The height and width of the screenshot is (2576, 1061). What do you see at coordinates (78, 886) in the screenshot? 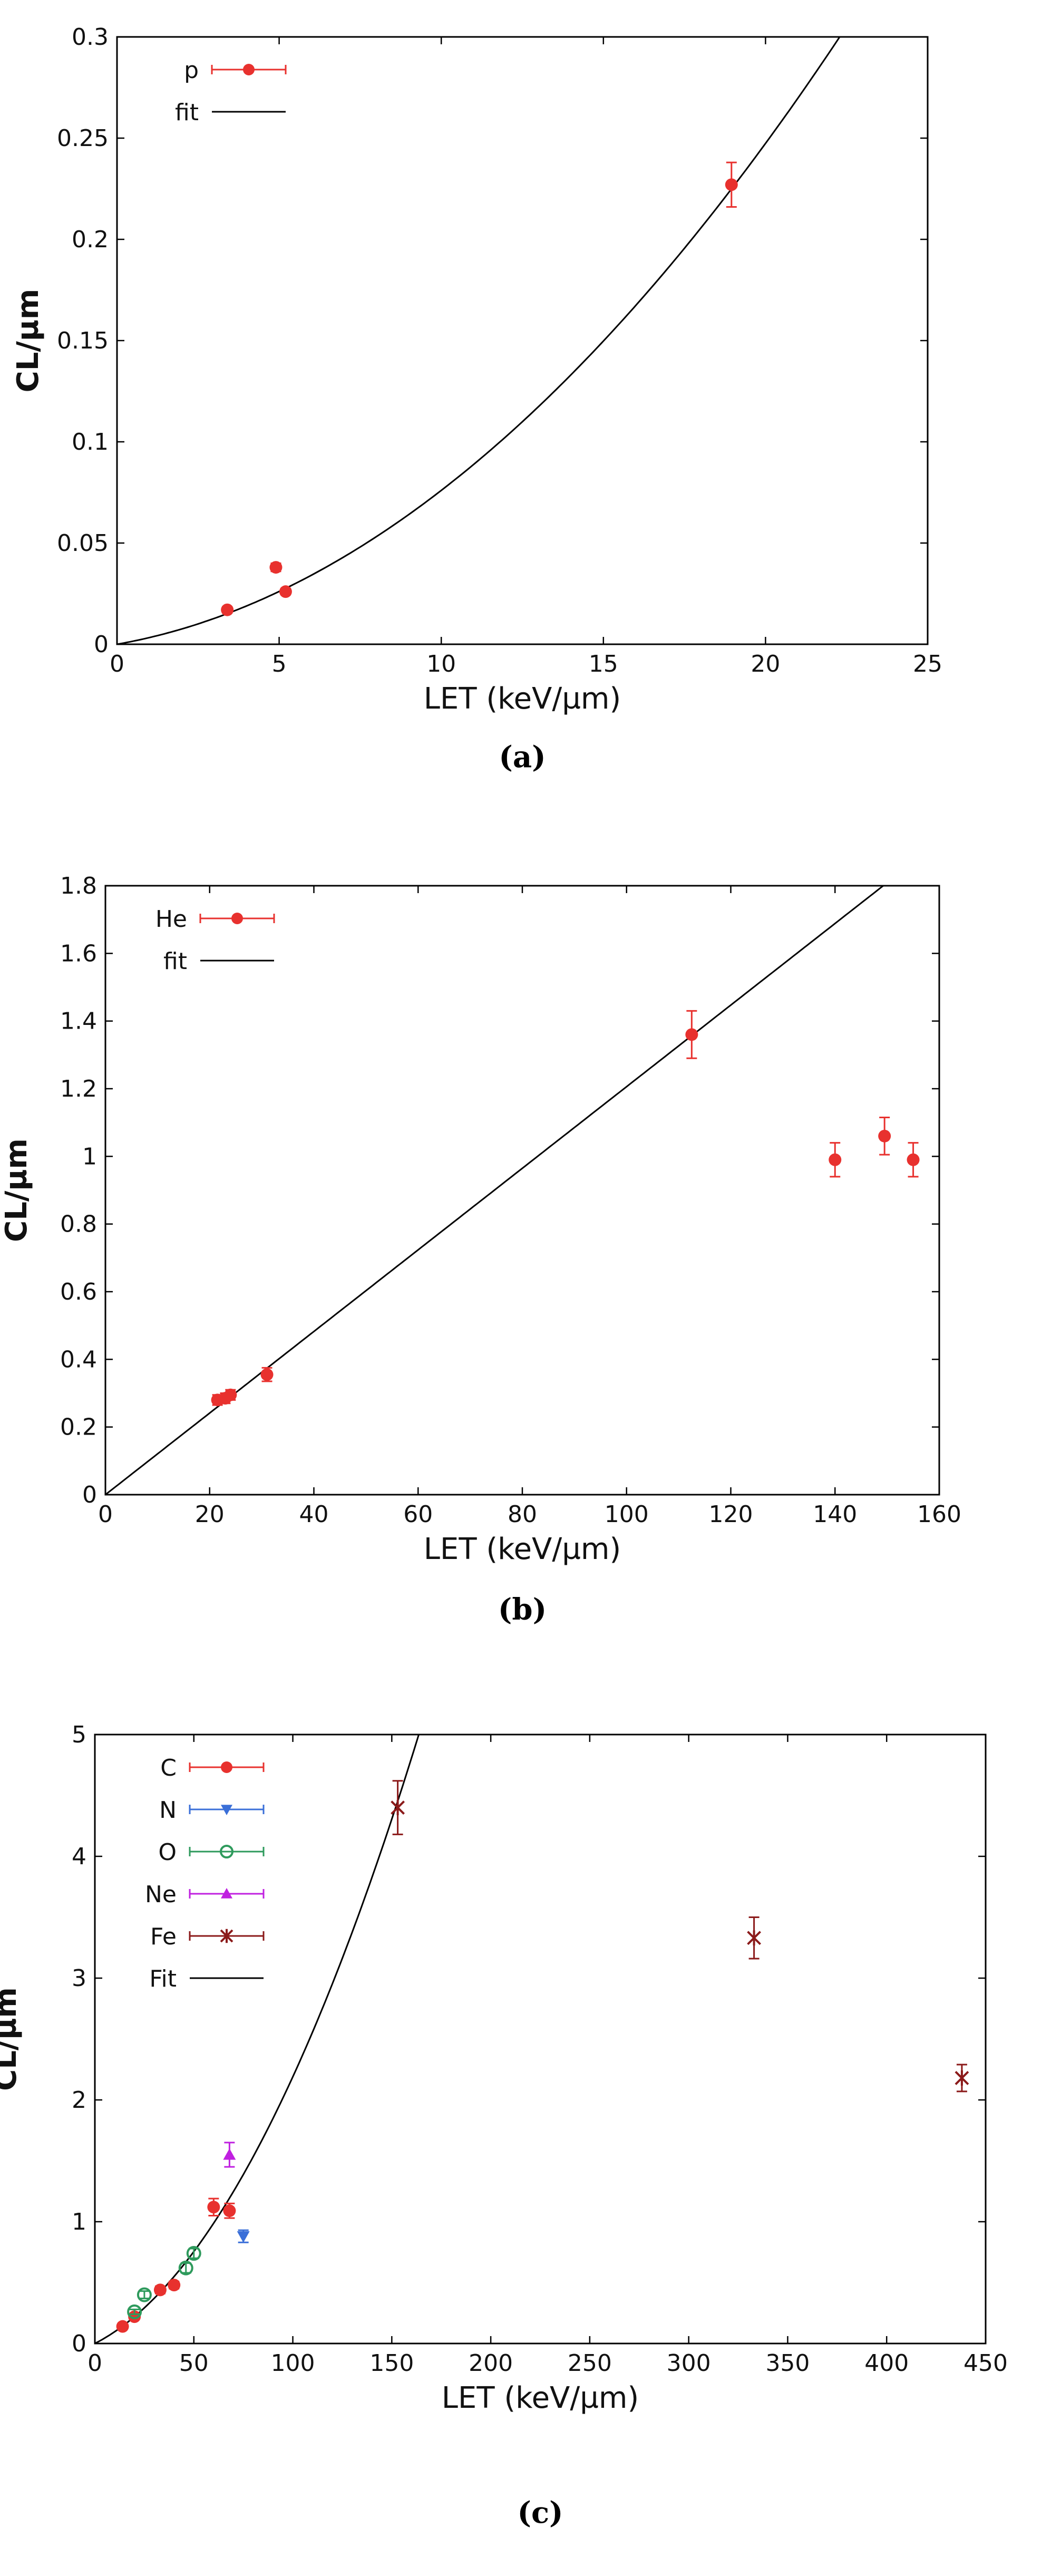
I see `y-tick-label: 1.8` at bounding box center [78, 886].